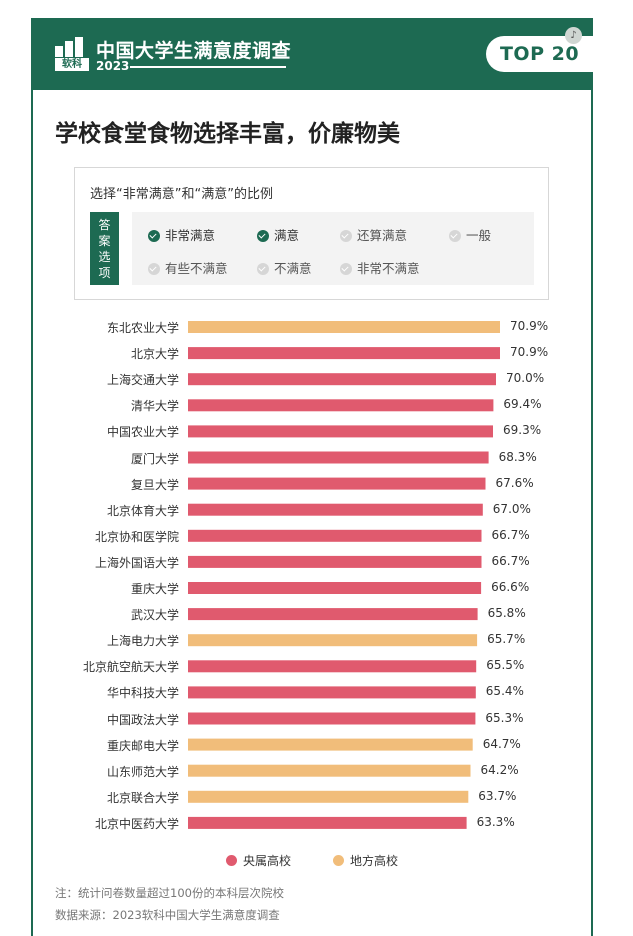  I want to click on share-icon: ♪, so click(573, 35).